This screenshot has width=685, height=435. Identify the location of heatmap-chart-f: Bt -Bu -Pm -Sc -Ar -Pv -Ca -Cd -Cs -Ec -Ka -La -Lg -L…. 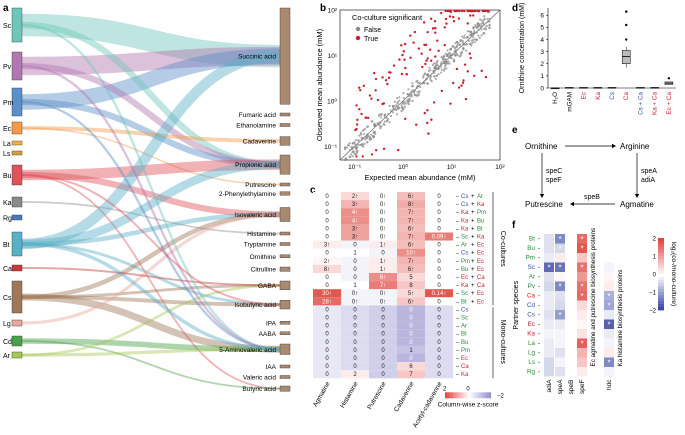
(595, 311).